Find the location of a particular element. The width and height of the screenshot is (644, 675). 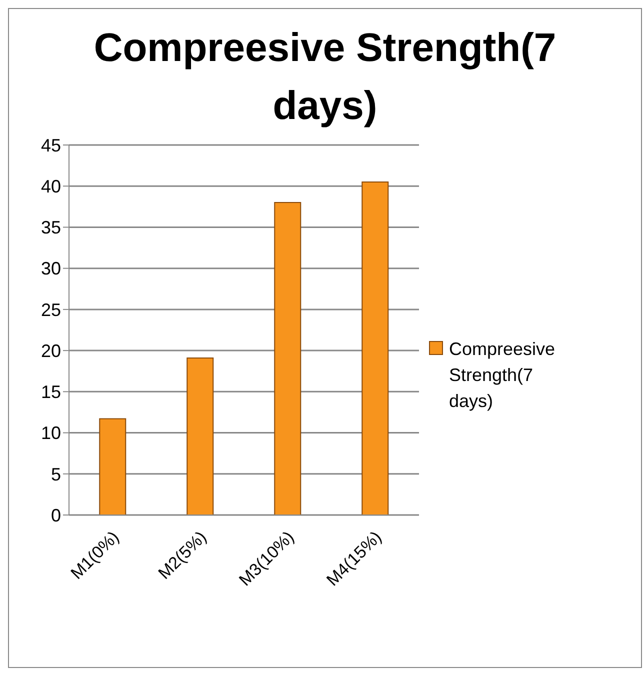

y-tick-label: 45 is located at coordinates (50, 145).